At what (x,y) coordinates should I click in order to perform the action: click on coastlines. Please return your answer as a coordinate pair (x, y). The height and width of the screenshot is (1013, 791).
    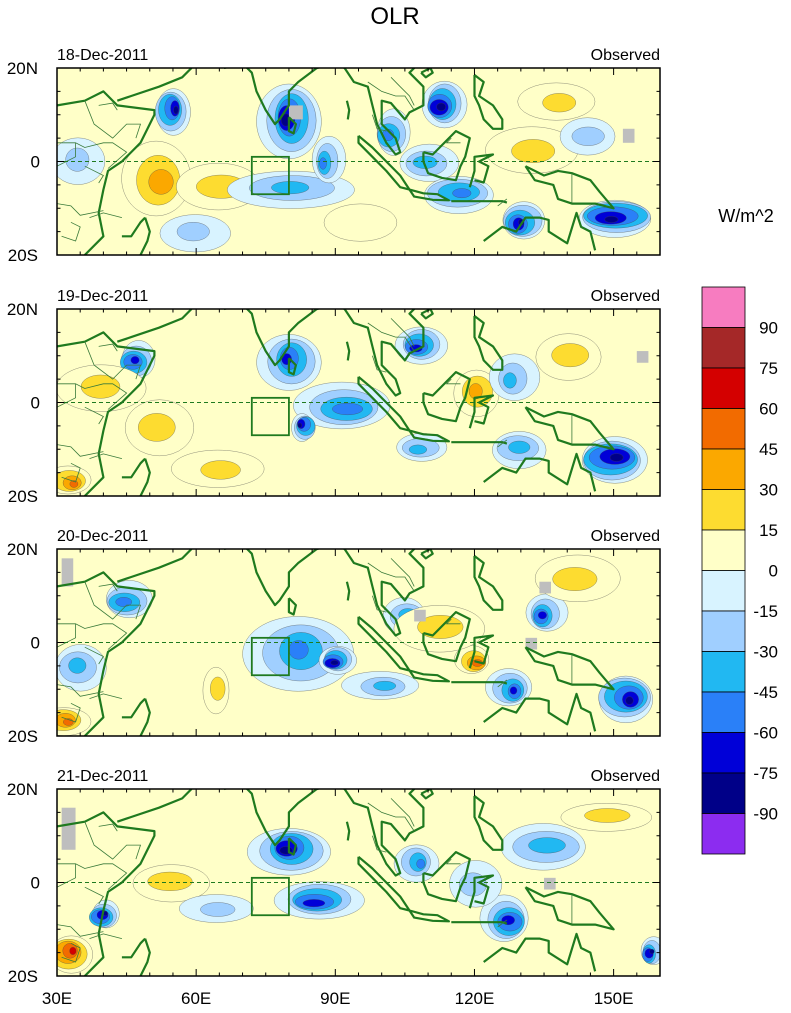
    Looking at the image, I should click on (336, 150).